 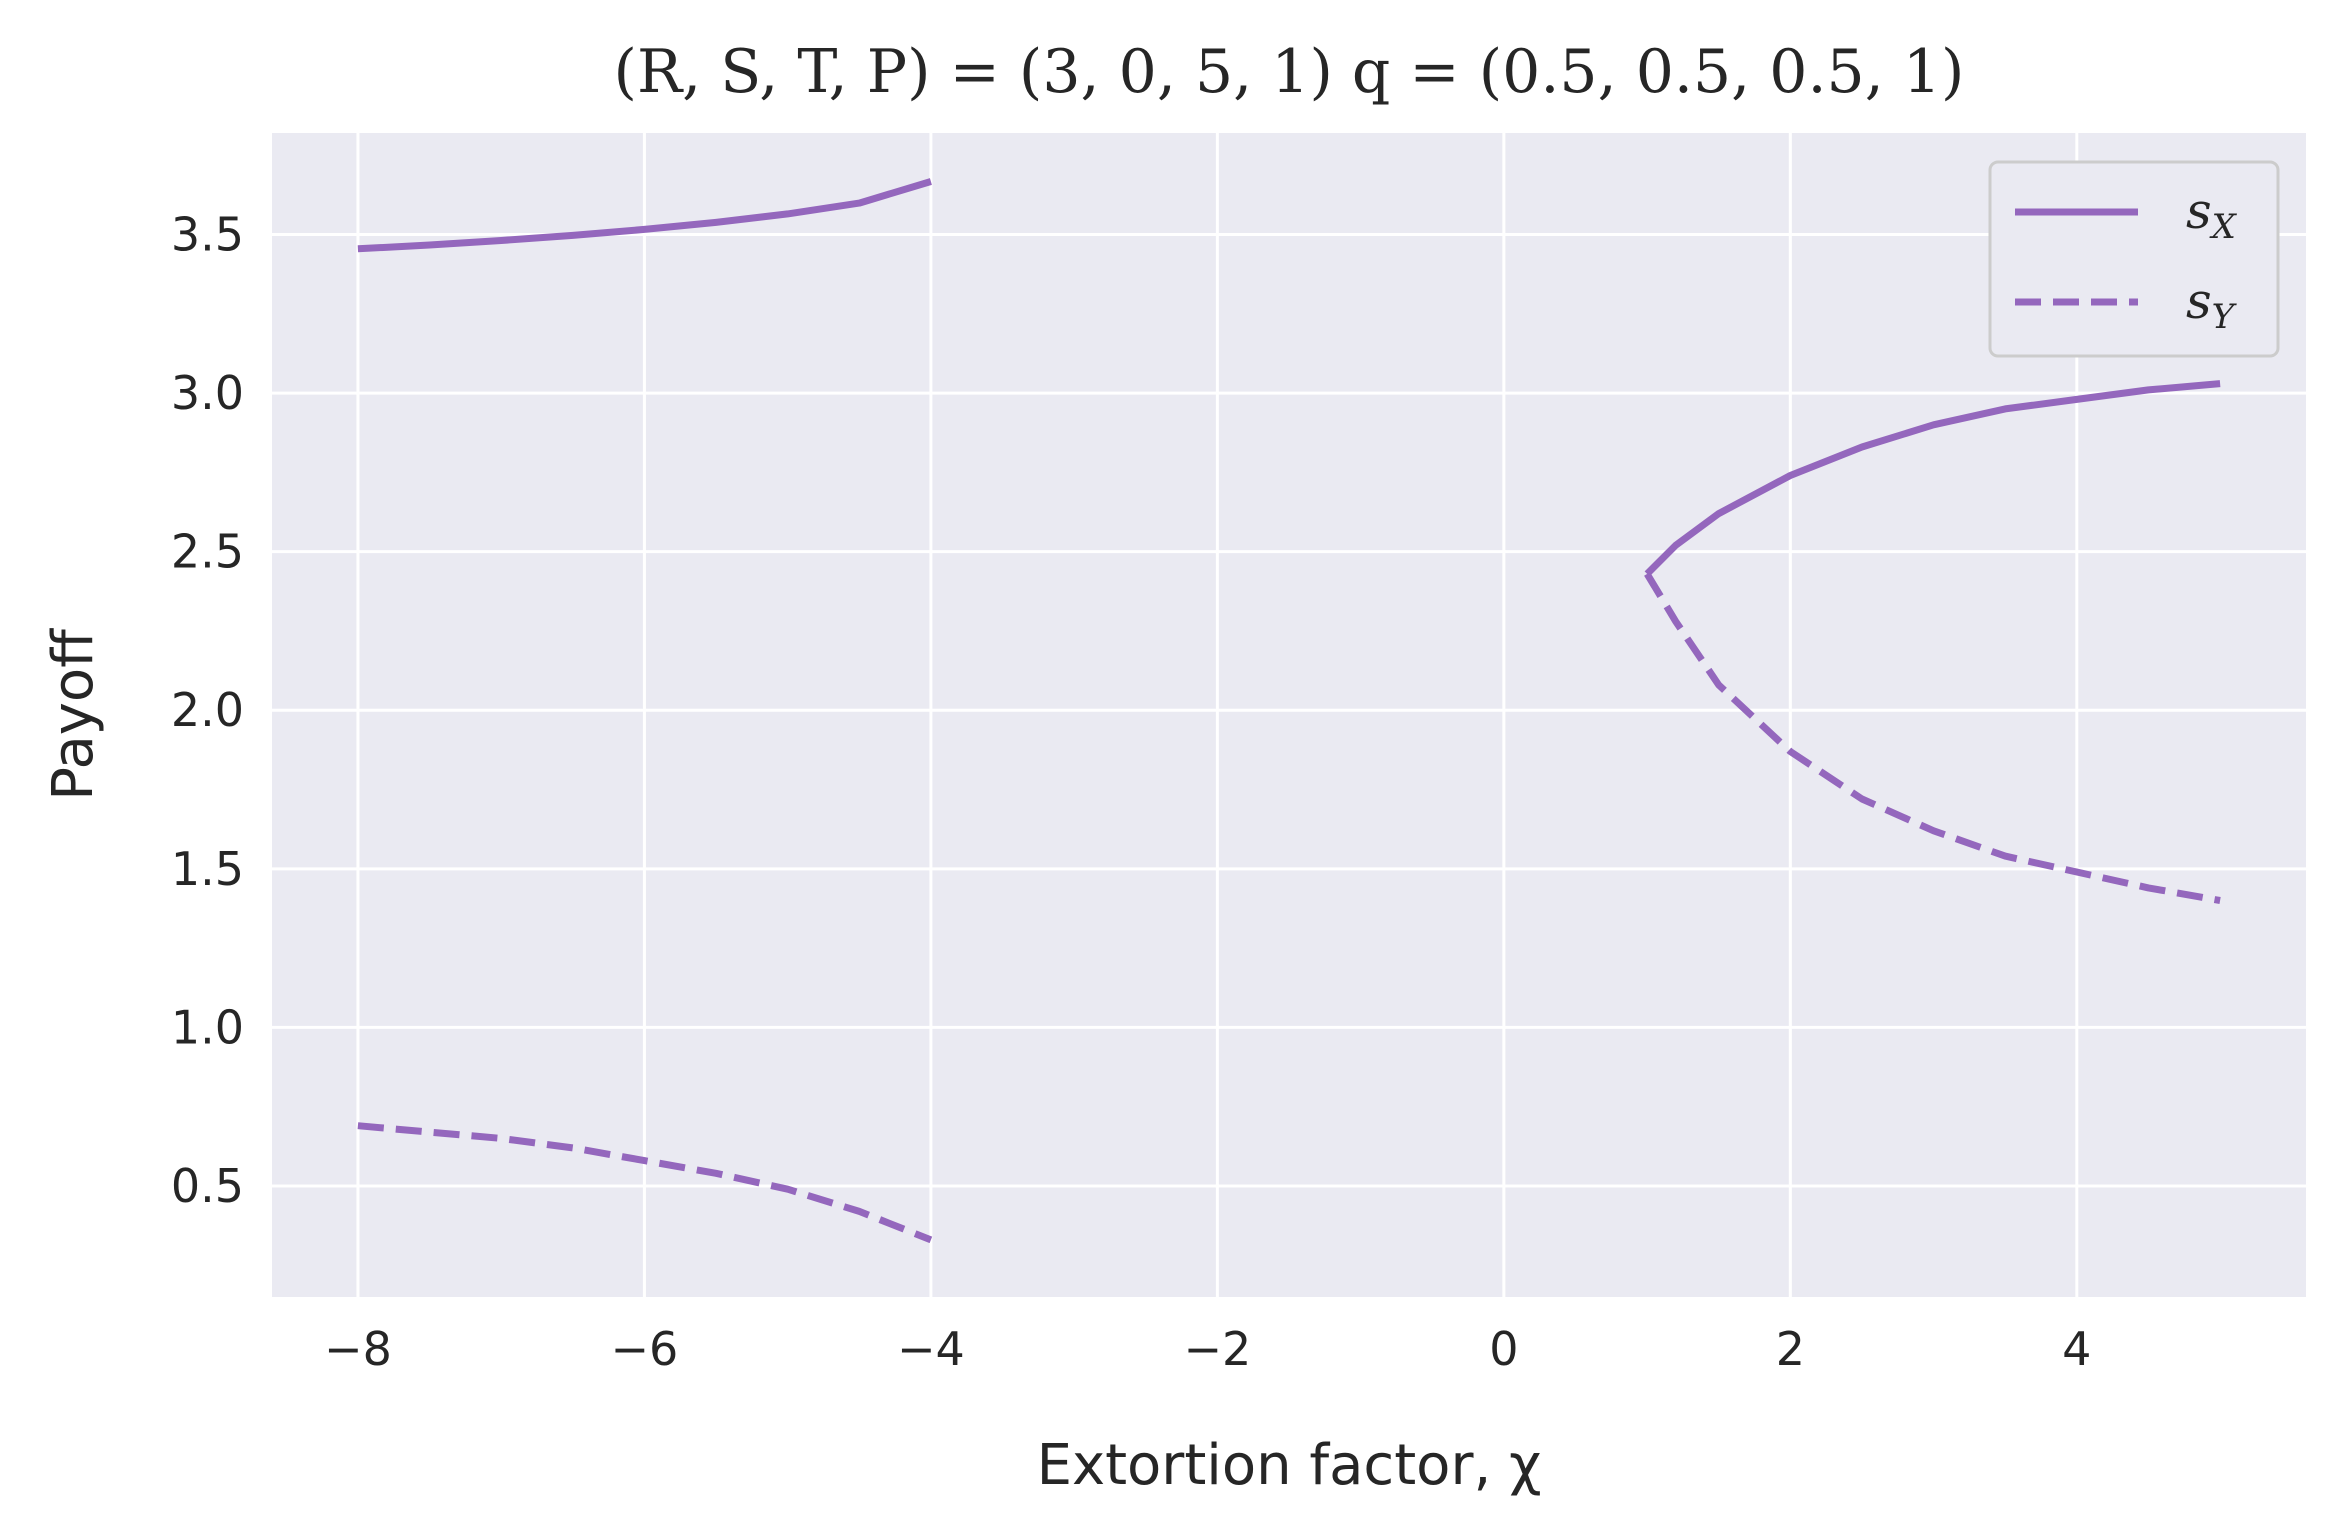 I want to click on x-tick-label: 0, so click(x=1503, y=1349).